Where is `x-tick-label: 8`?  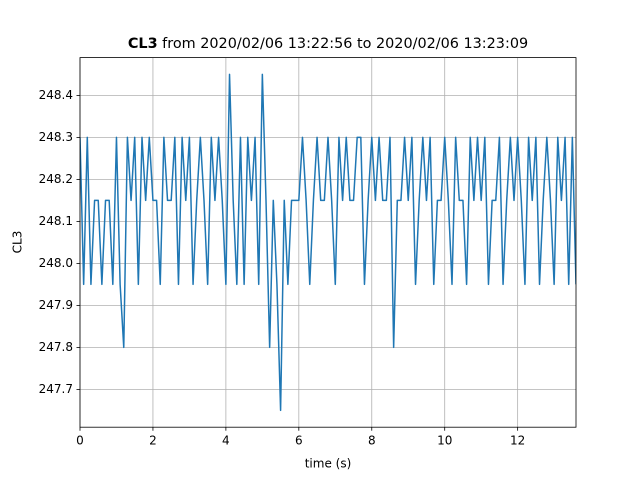
x-tick-label: 8 is located at coordinates (372, 441).